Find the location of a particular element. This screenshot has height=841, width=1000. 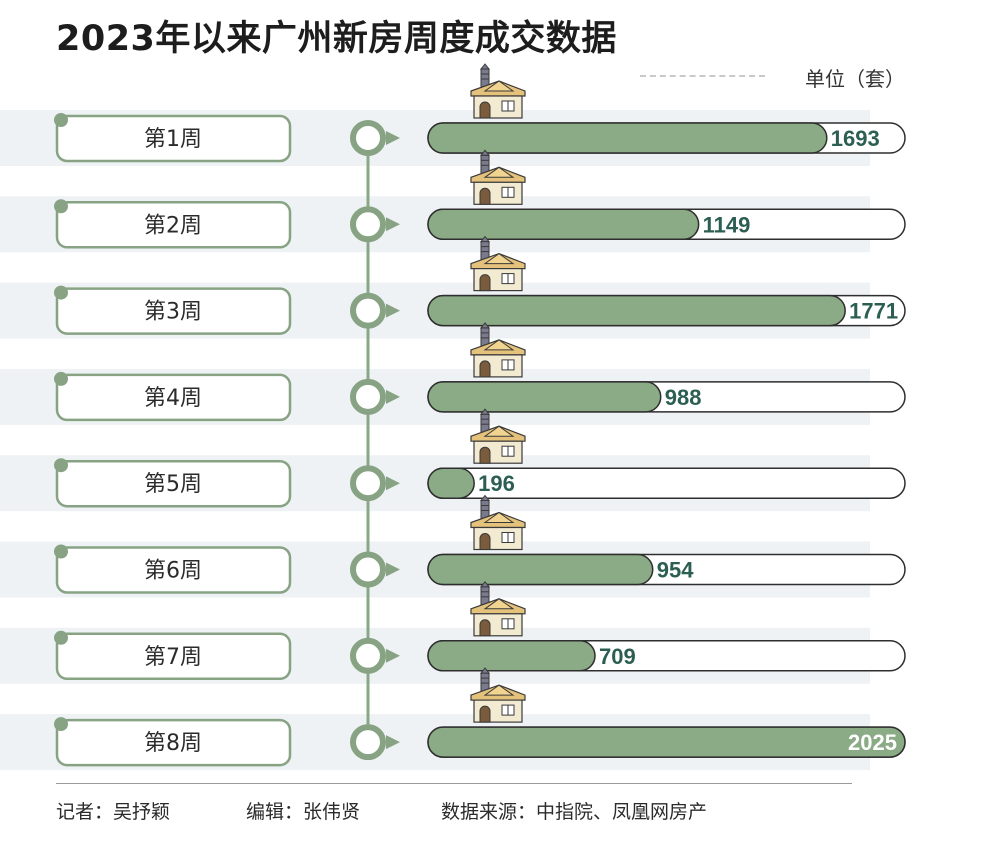

bar-row: 第7周 709 is located at coordinates (480, 631).